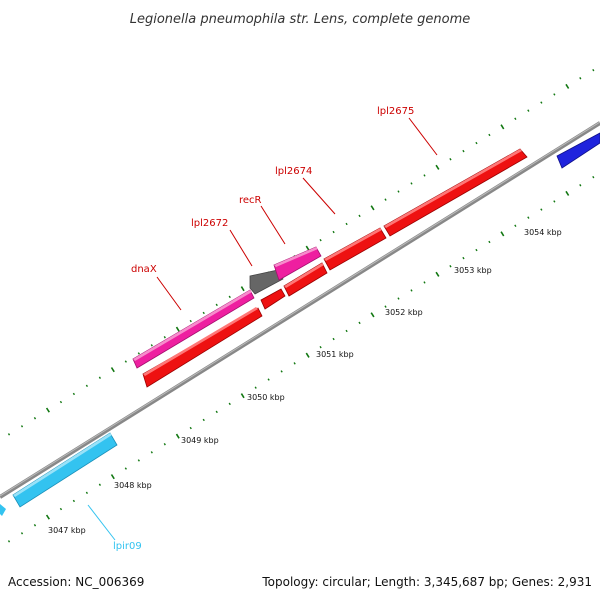  I want to click on feature-unknown-grey, so click(266, 282).